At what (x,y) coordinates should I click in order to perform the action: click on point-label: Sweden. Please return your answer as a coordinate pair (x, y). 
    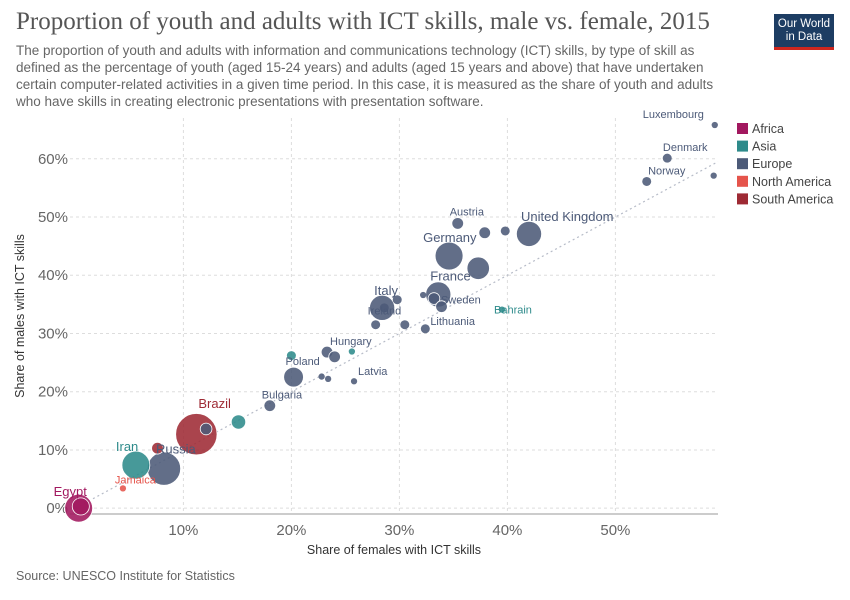
    Looking at the image, I should click on (461, 301).